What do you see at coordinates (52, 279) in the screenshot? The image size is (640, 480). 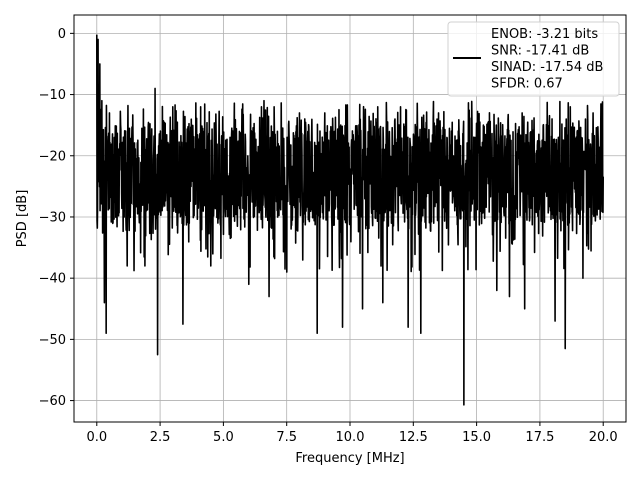 I see `y-tick-label: −40` at bounding box center [52, 279].